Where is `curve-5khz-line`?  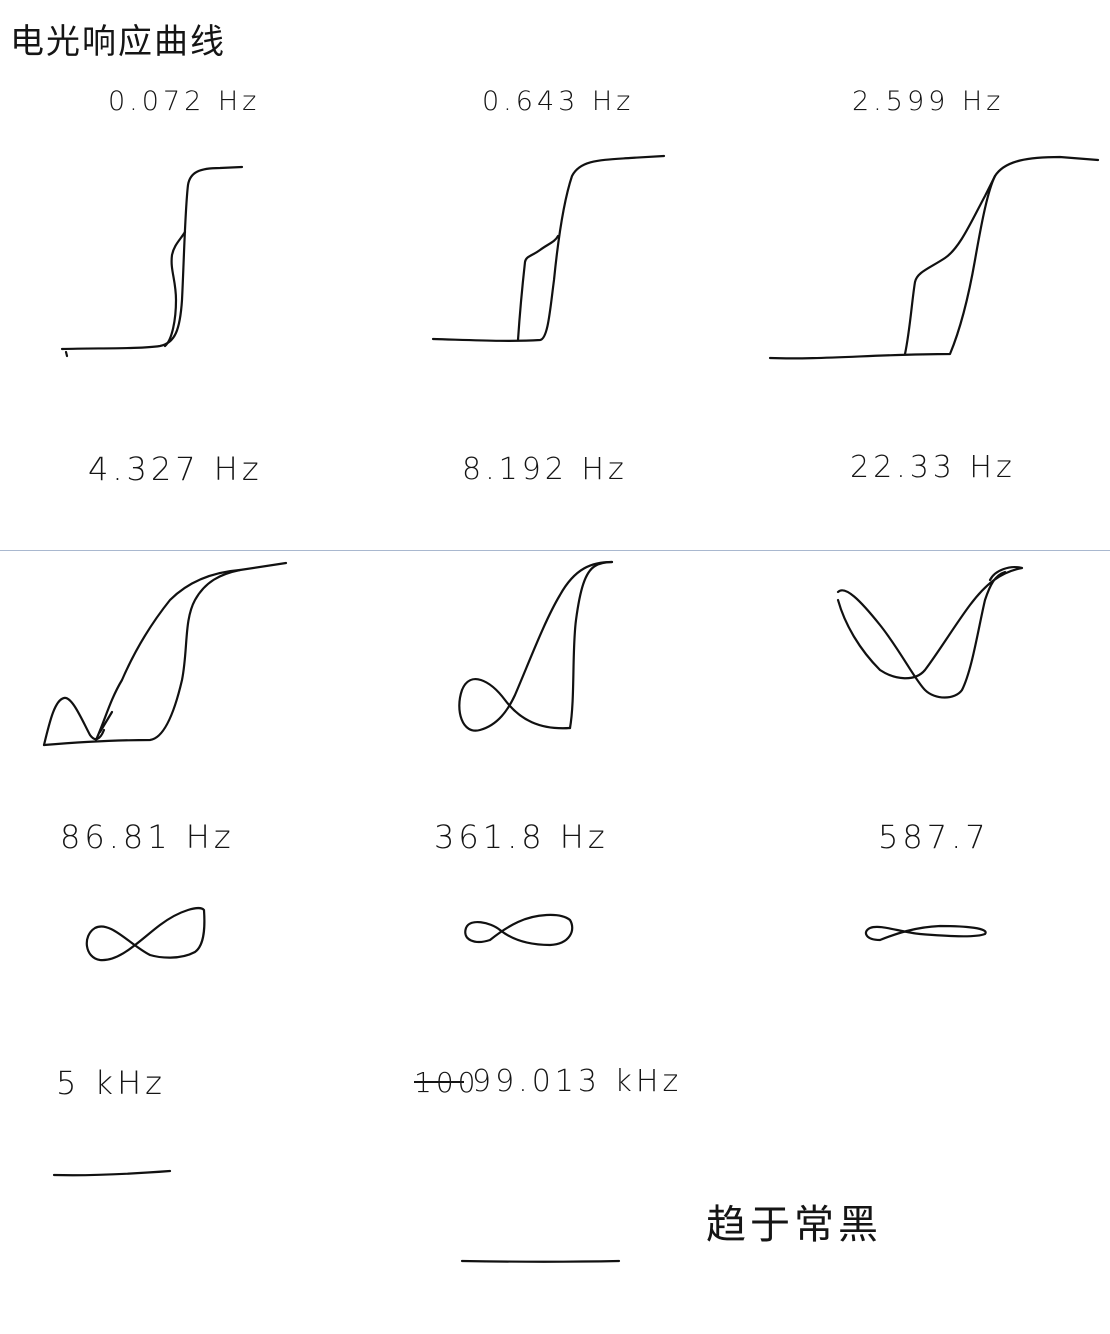 curve-5khz-line is located at coordinates (112, 1173).